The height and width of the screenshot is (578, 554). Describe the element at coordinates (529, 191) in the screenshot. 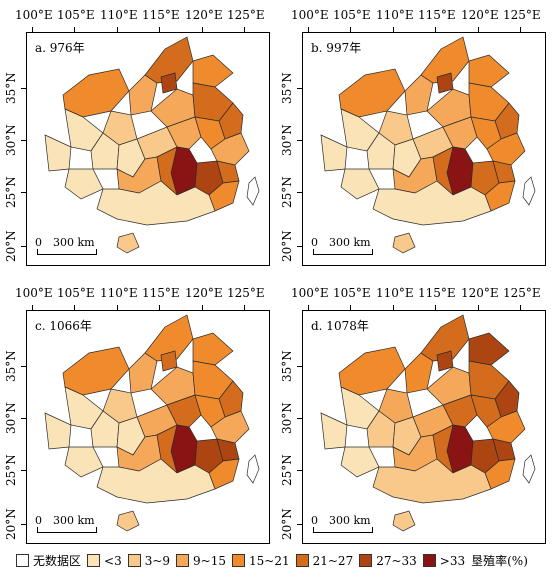

I see `taiwan-outline` at that location.